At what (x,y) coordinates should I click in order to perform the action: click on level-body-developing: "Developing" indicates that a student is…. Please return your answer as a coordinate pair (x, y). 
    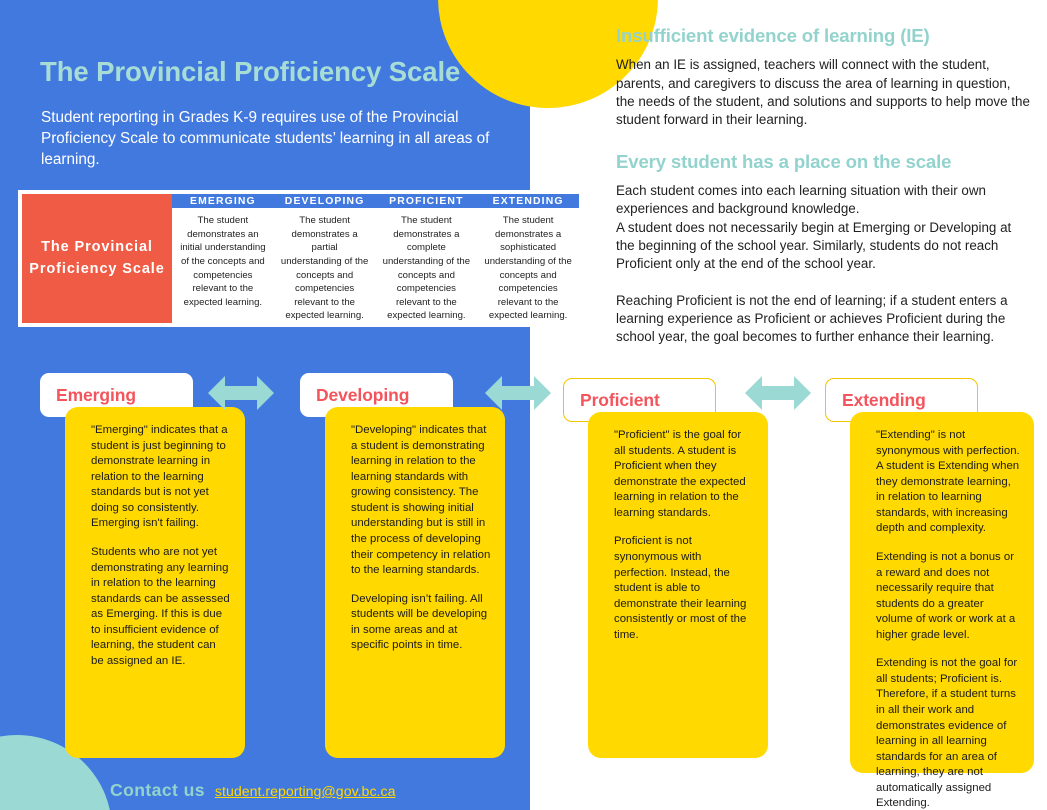
    Looking at the image, I should click on (415, 582).